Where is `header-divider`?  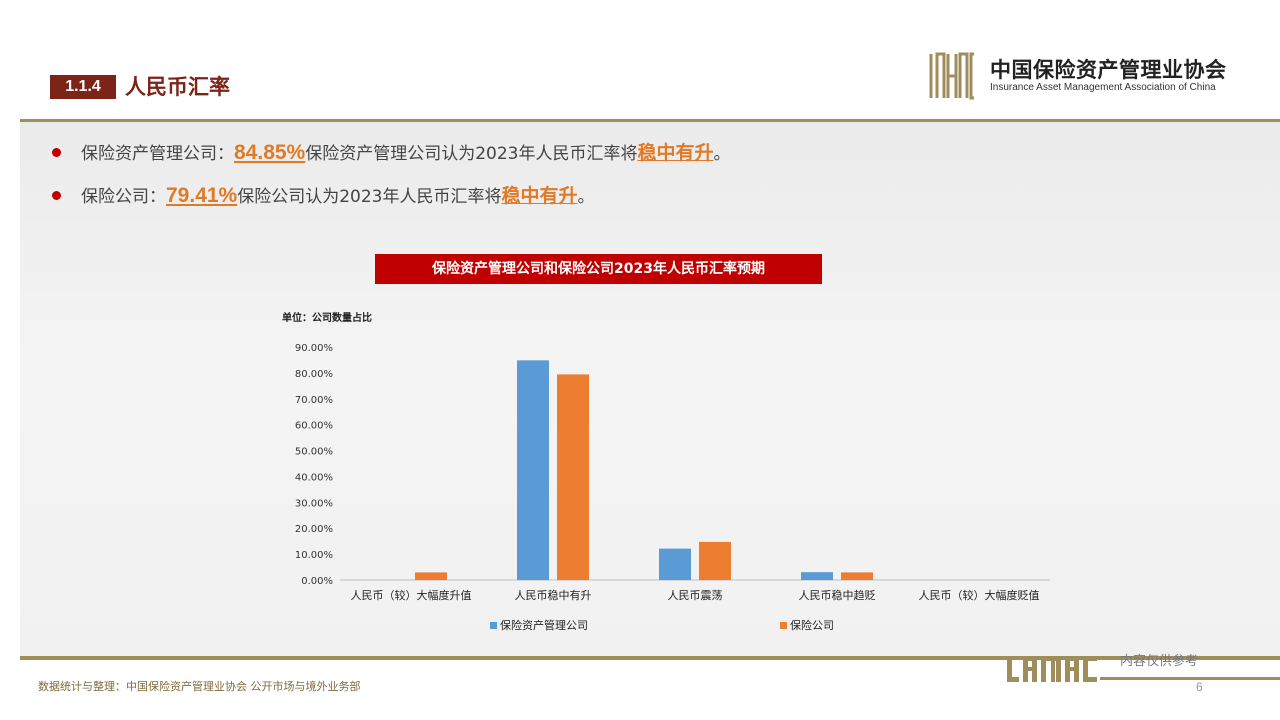 header-divider is located at coordinates (650, 120).